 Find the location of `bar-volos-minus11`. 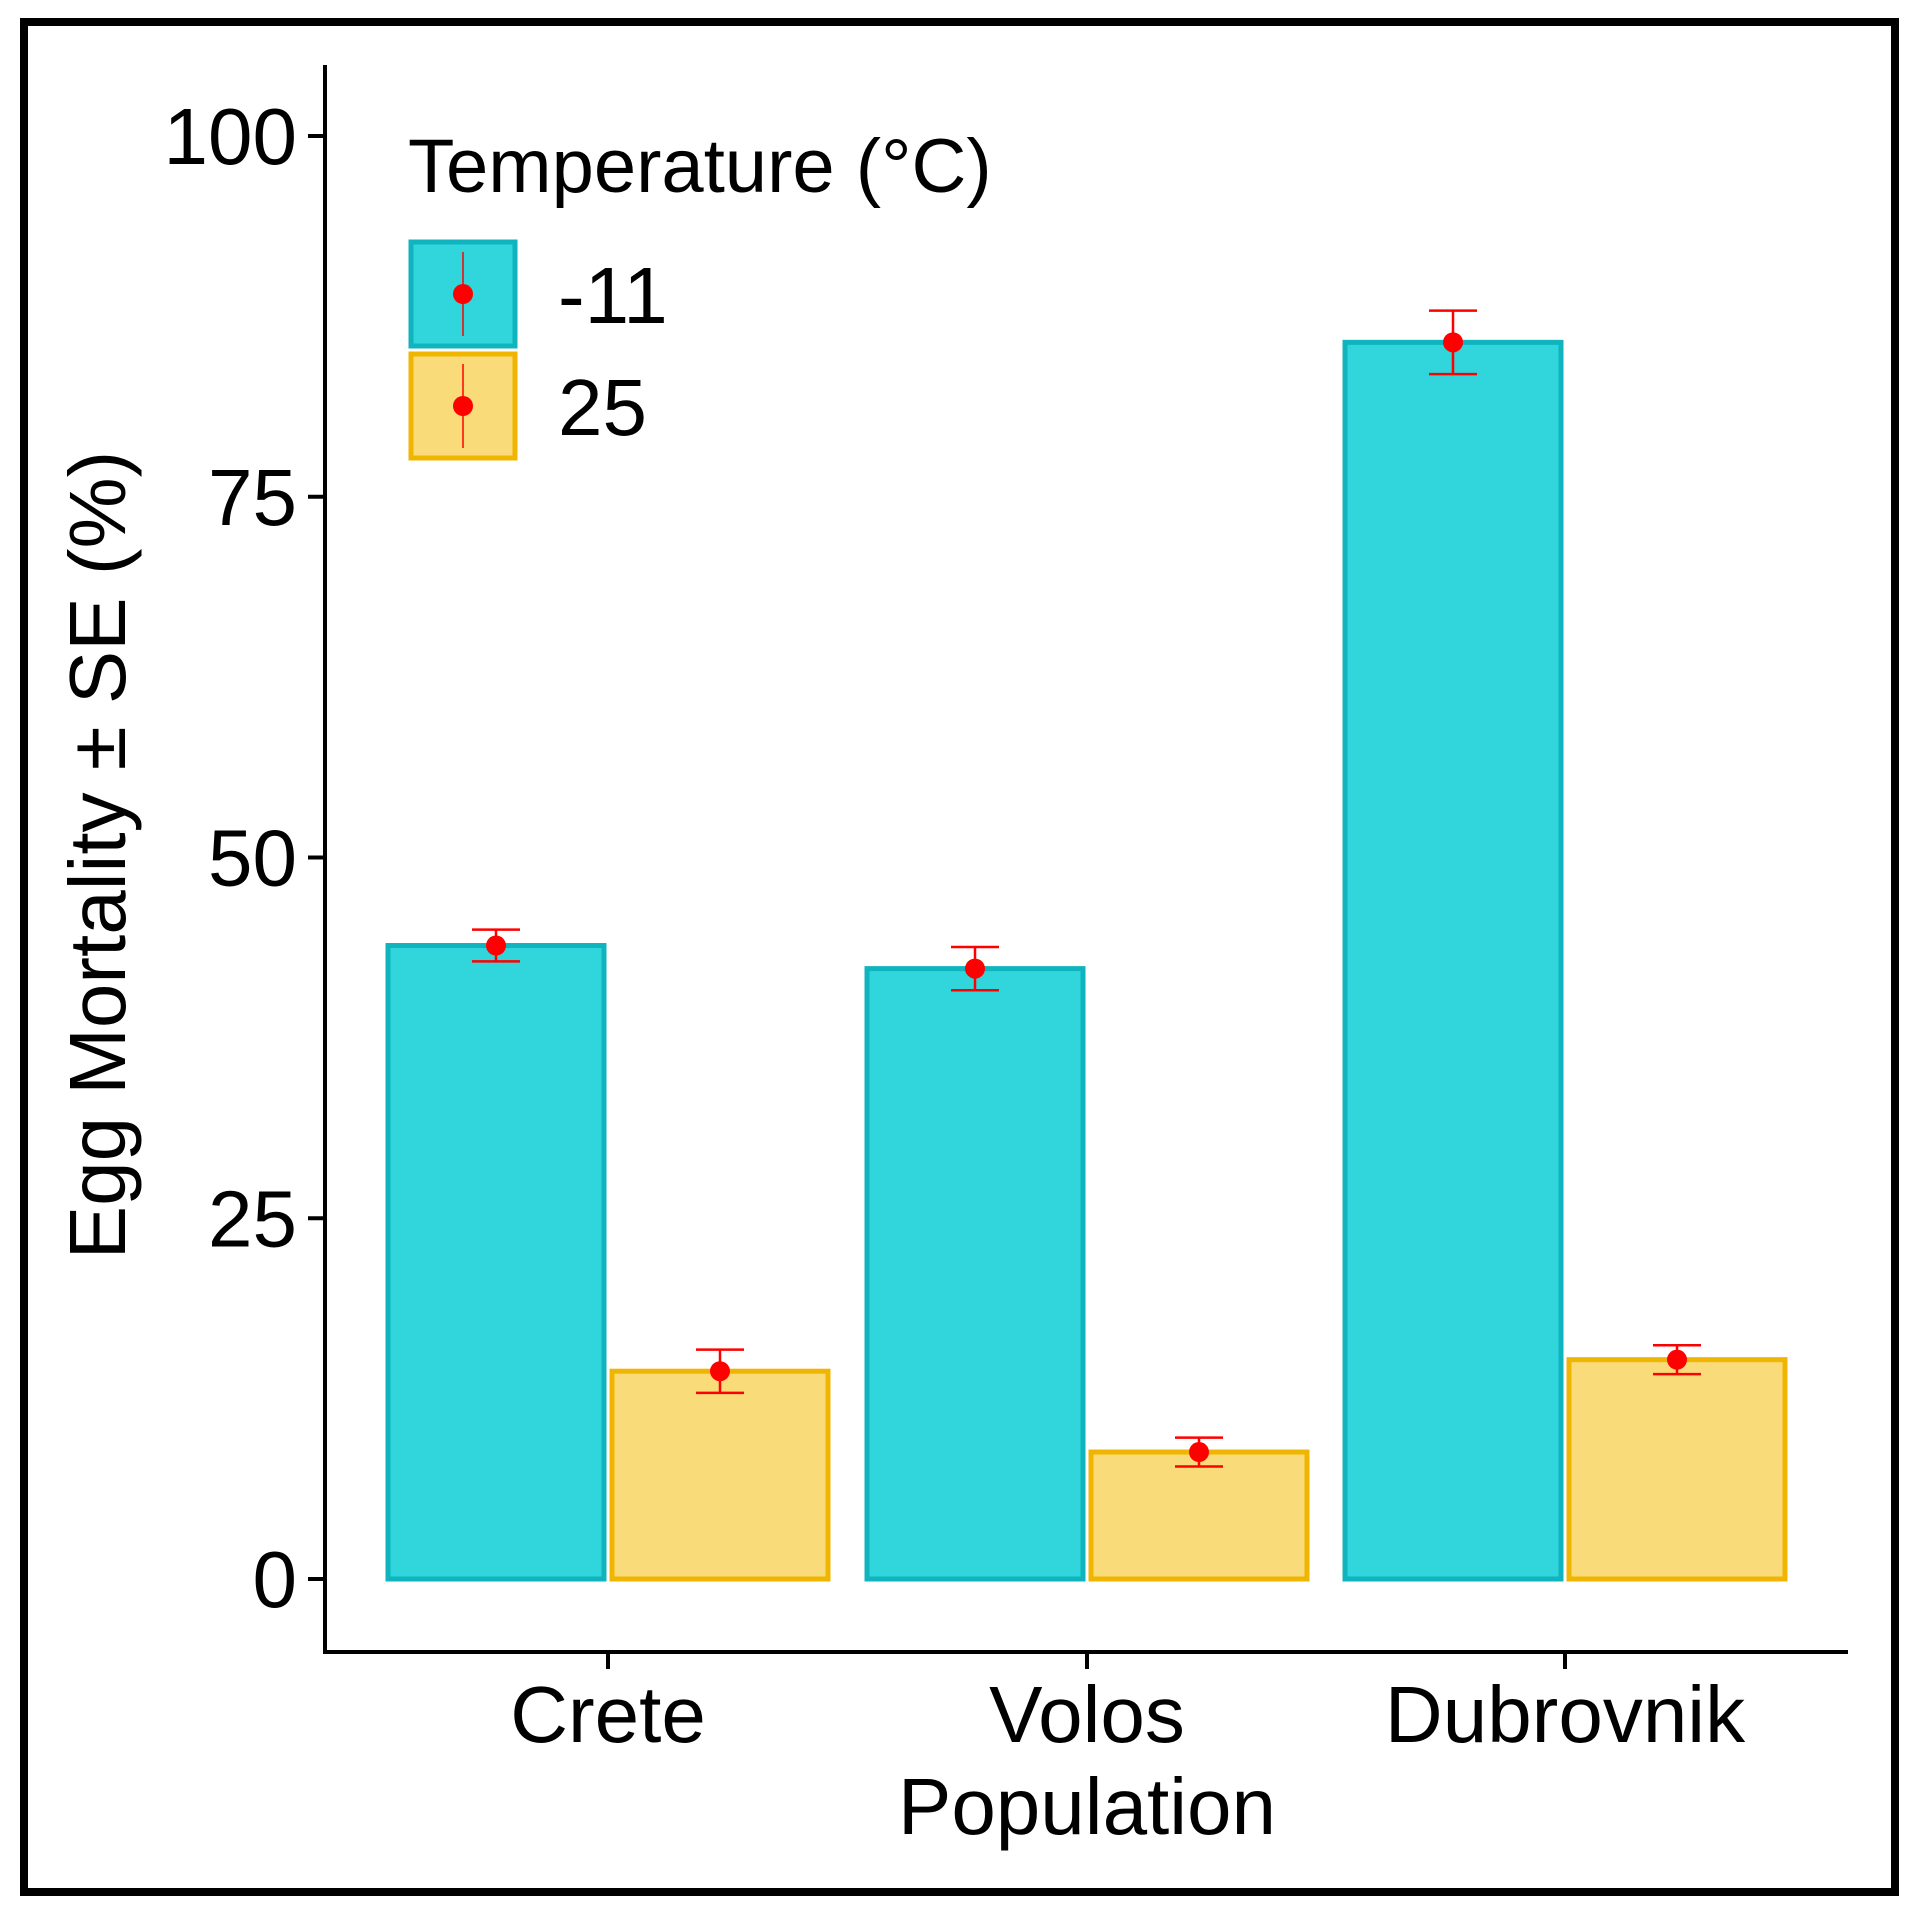

bar-volos-minus11 is located at coordinates (975, 1274).